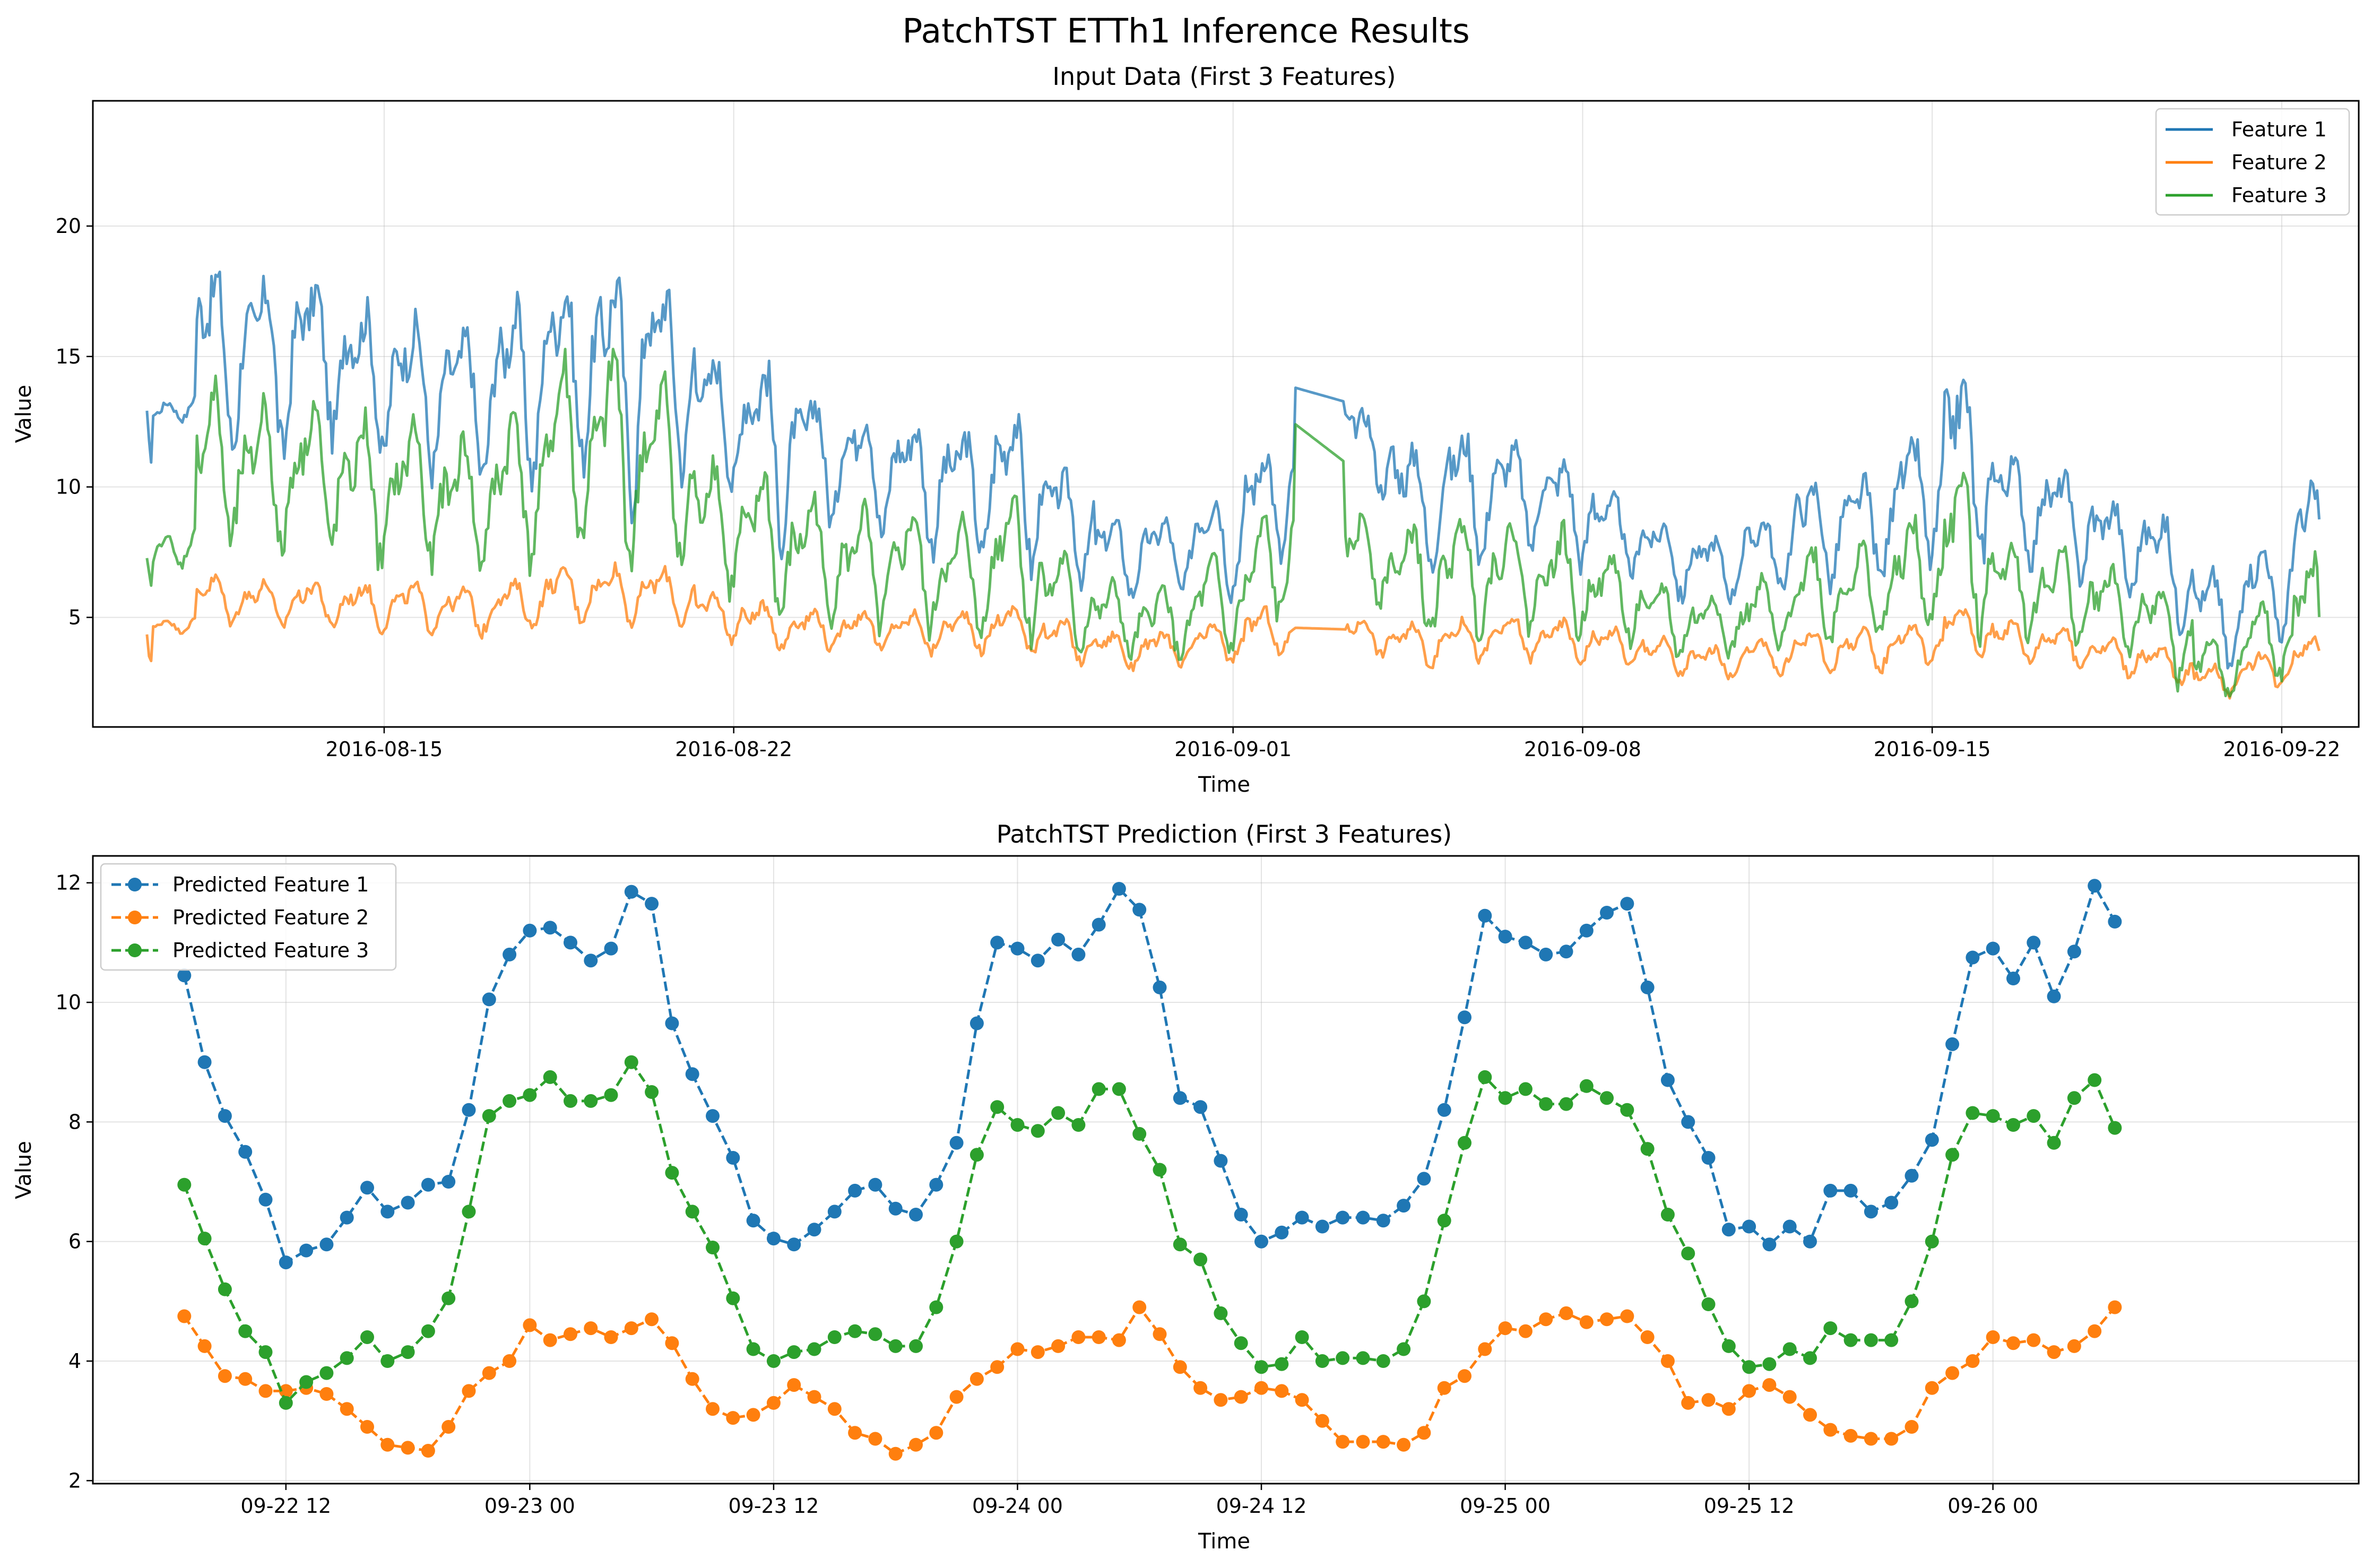  I want to click on prediction-x-tick-label: 09-24 00, so click(1017, 1506).